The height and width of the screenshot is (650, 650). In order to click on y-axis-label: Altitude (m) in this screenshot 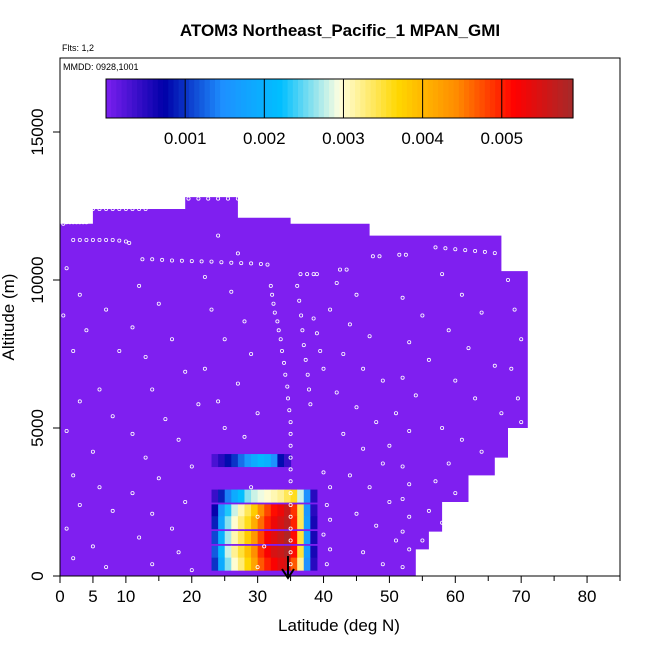, I will do `click(9, 317)`.